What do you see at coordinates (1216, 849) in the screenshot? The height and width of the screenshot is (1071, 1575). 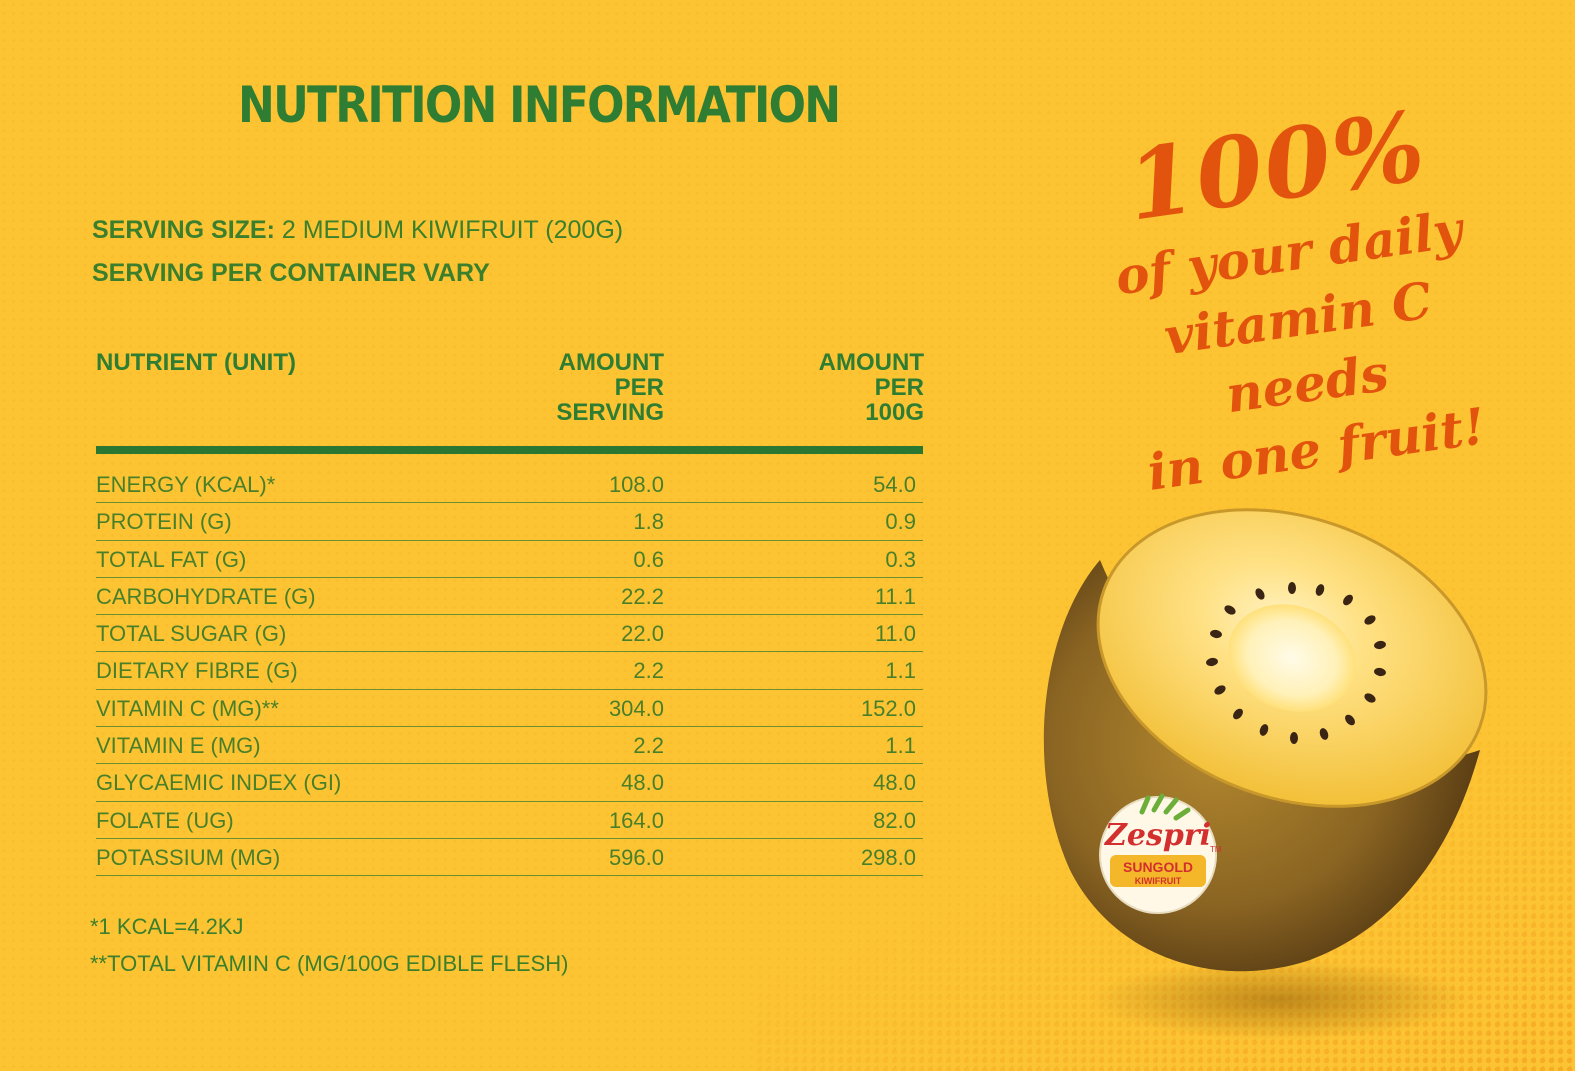 I see `sticker-tm: TM` at bounding box center [1216, 849].